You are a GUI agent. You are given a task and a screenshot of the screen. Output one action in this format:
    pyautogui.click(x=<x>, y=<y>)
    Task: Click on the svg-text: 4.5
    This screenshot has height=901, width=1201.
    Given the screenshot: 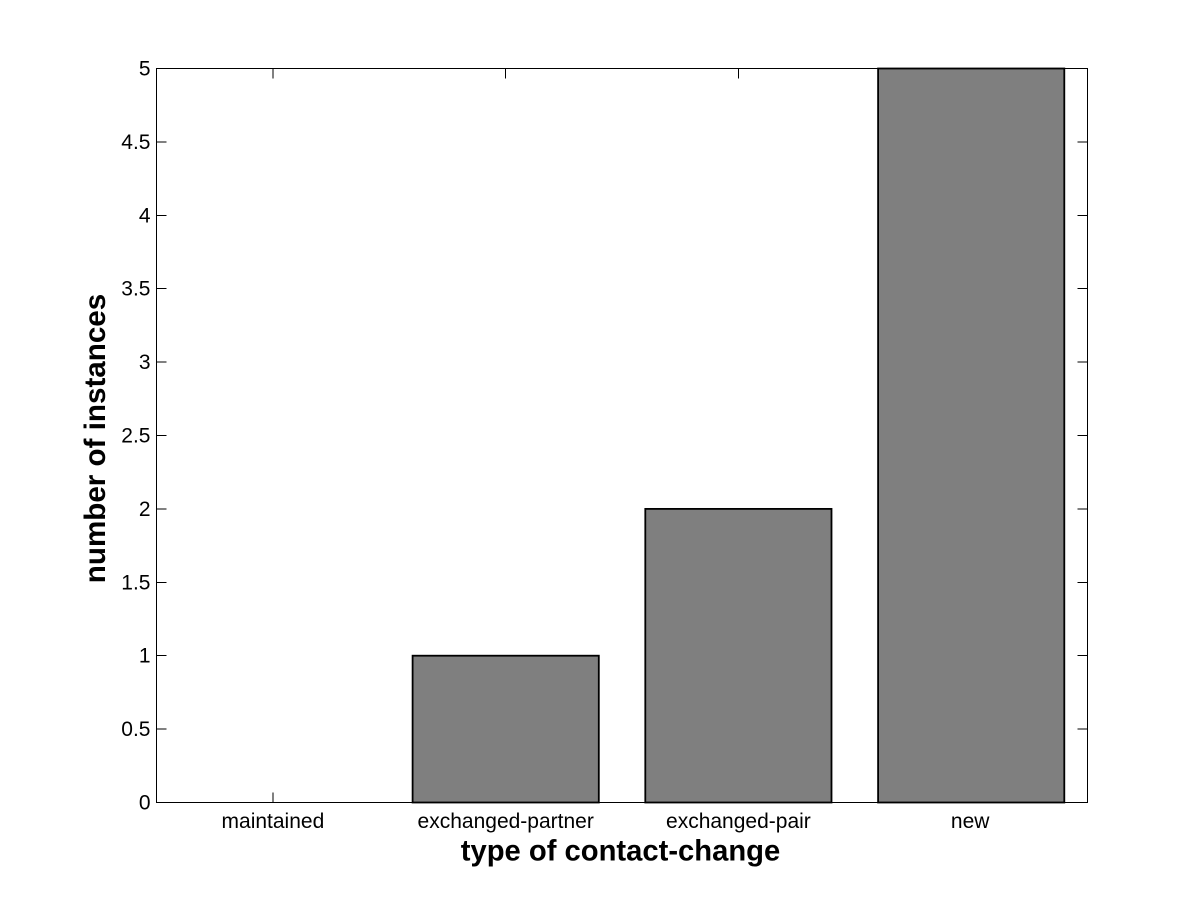 What is the action you would take?
    pyautogui.click(x=135, y=142)
    